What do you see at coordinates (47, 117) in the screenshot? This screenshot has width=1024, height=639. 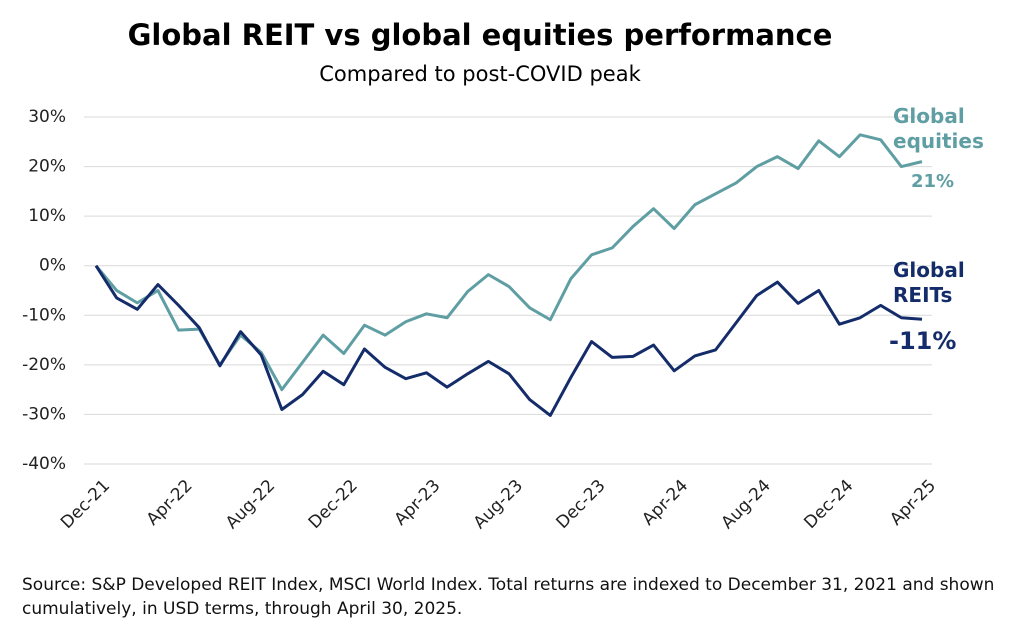 I see `y-tick-label: 30%` at bounding box center [47, 117].